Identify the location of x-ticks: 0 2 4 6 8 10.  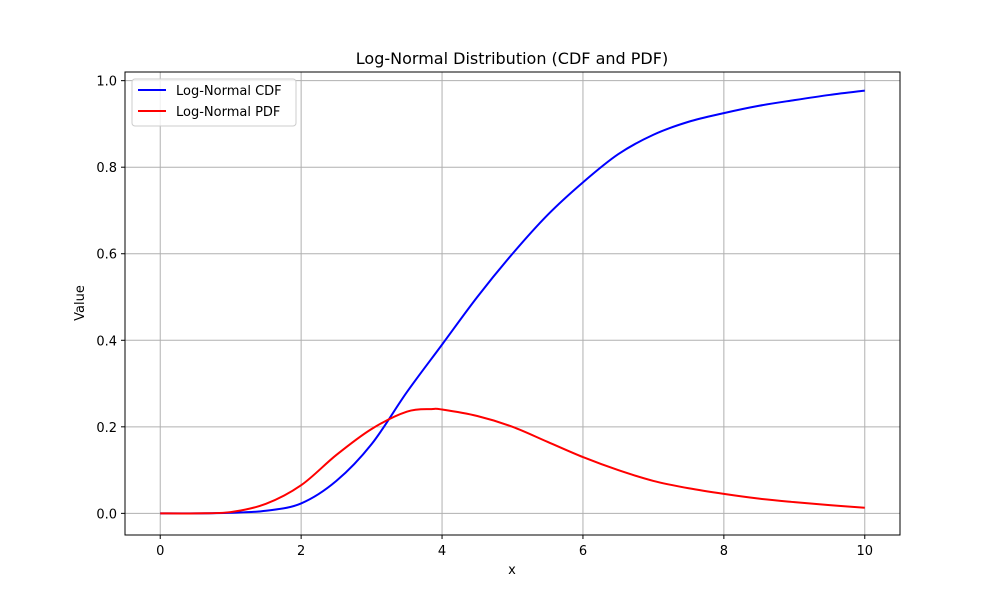
(514, 547).